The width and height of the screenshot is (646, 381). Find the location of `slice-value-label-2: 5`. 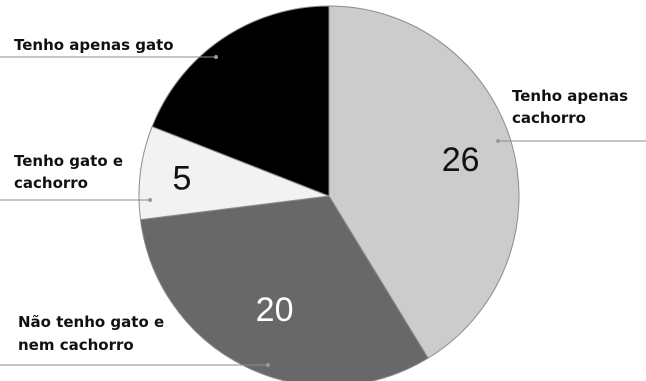

slice-value-label-2: 5 is located at coordinates (181, 179).